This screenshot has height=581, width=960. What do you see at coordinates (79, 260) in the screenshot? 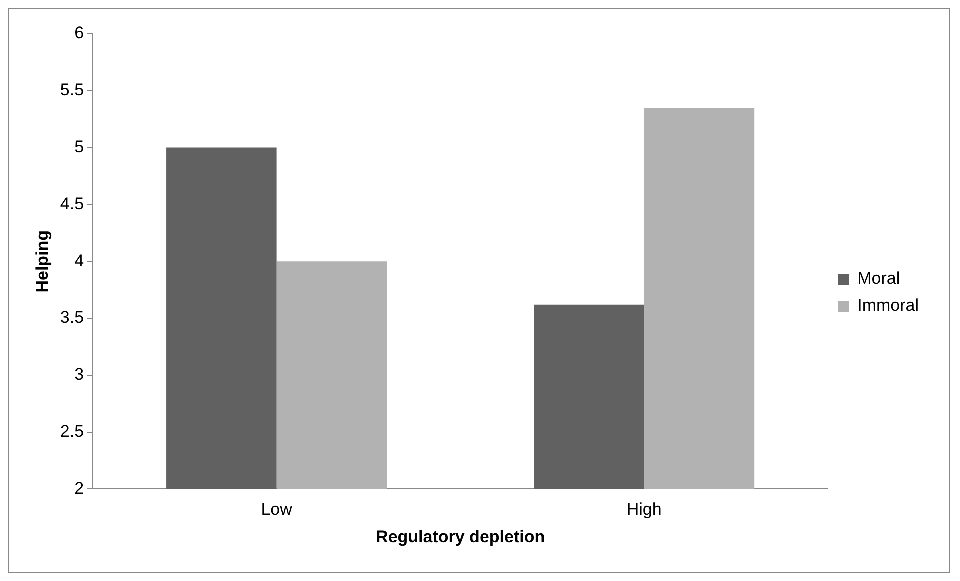
I see `y-tick-label: 4` at bounding box center [79, 260].